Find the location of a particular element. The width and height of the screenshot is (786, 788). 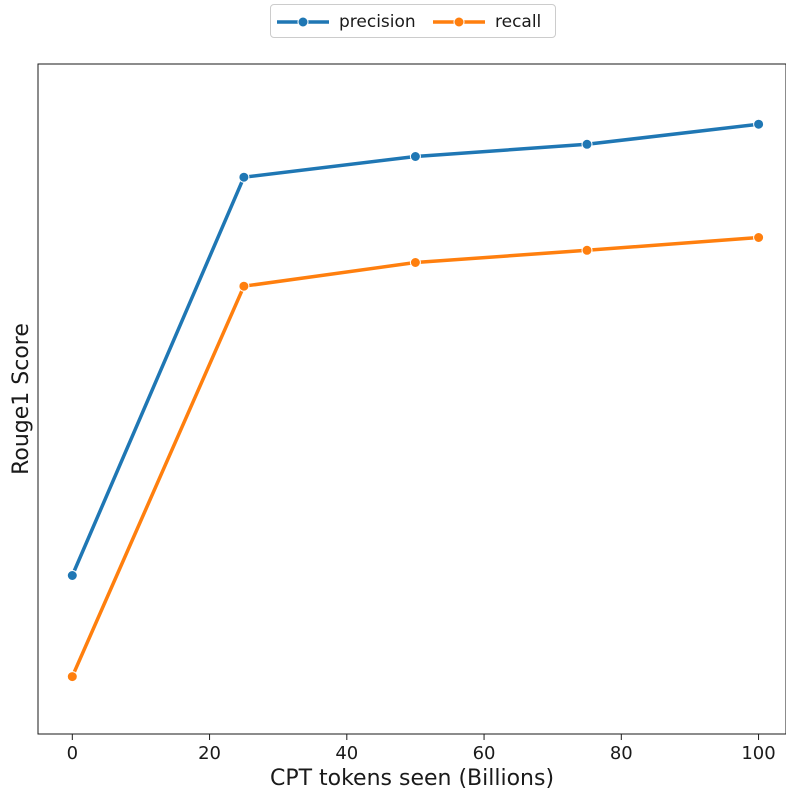

legend: precision recall is located at coordinates (413, 21).